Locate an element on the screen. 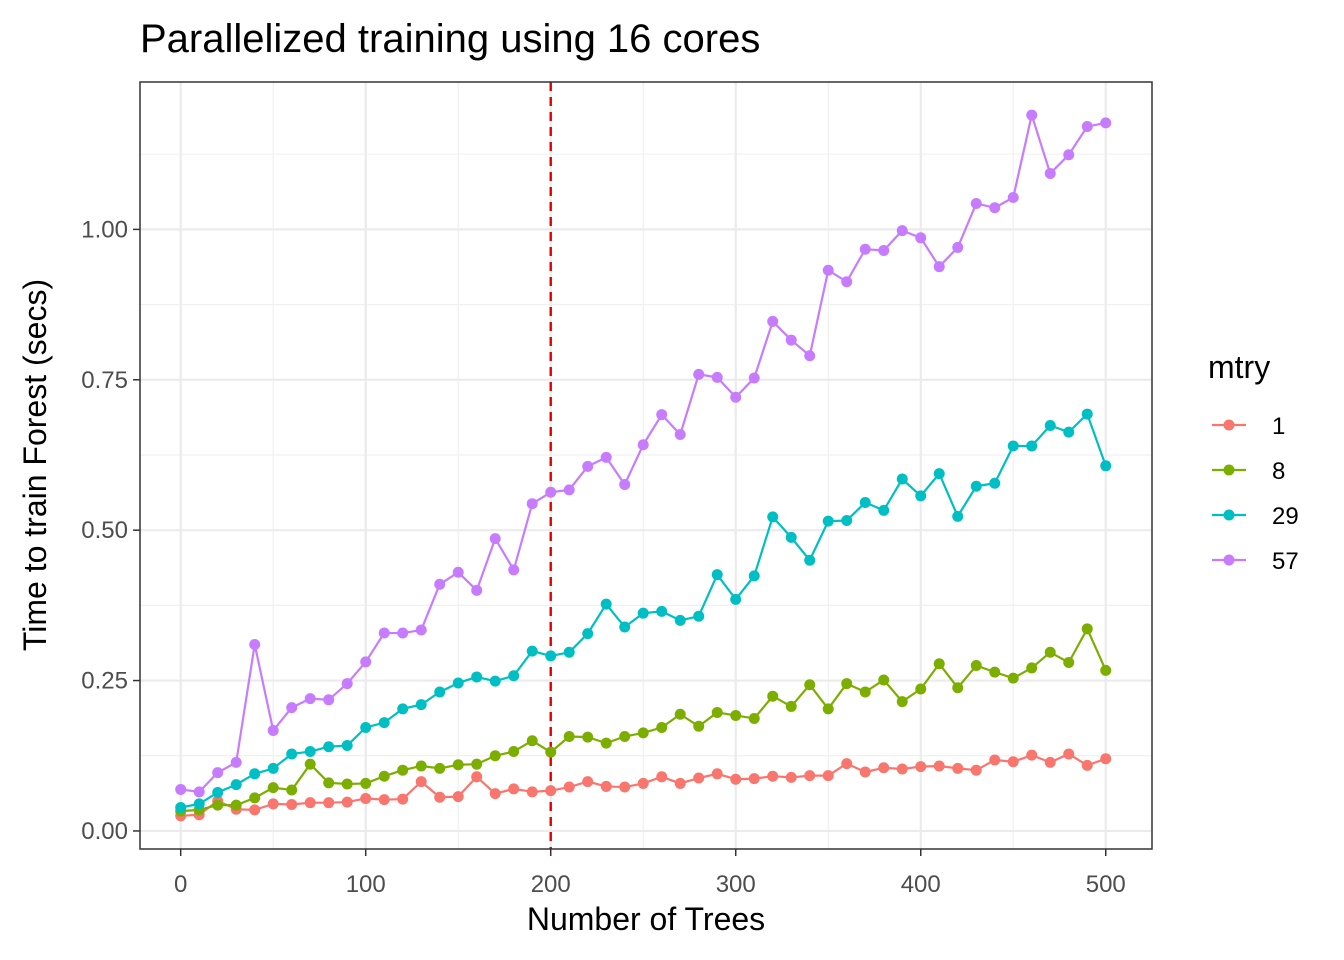 This screenshot has height=960, width=1344. y-tick-label: 0.00 is located at coordinates (104, 831).